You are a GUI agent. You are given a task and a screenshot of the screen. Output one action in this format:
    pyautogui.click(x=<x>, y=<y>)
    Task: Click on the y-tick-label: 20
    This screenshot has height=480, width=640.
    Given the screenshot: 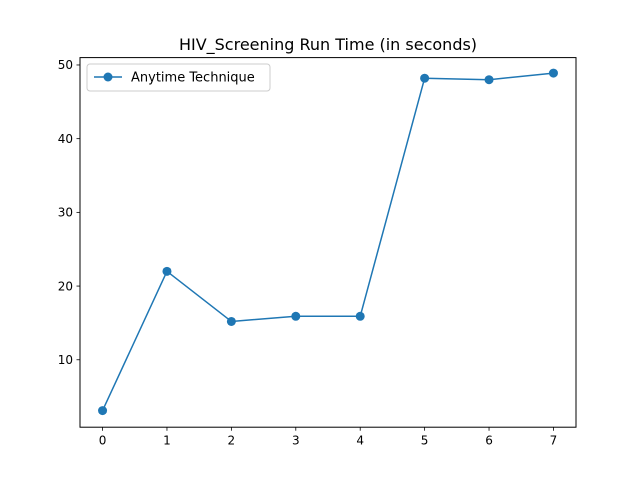 What is the action you would take?
    pyautogui.click(x=65, y=286)
    